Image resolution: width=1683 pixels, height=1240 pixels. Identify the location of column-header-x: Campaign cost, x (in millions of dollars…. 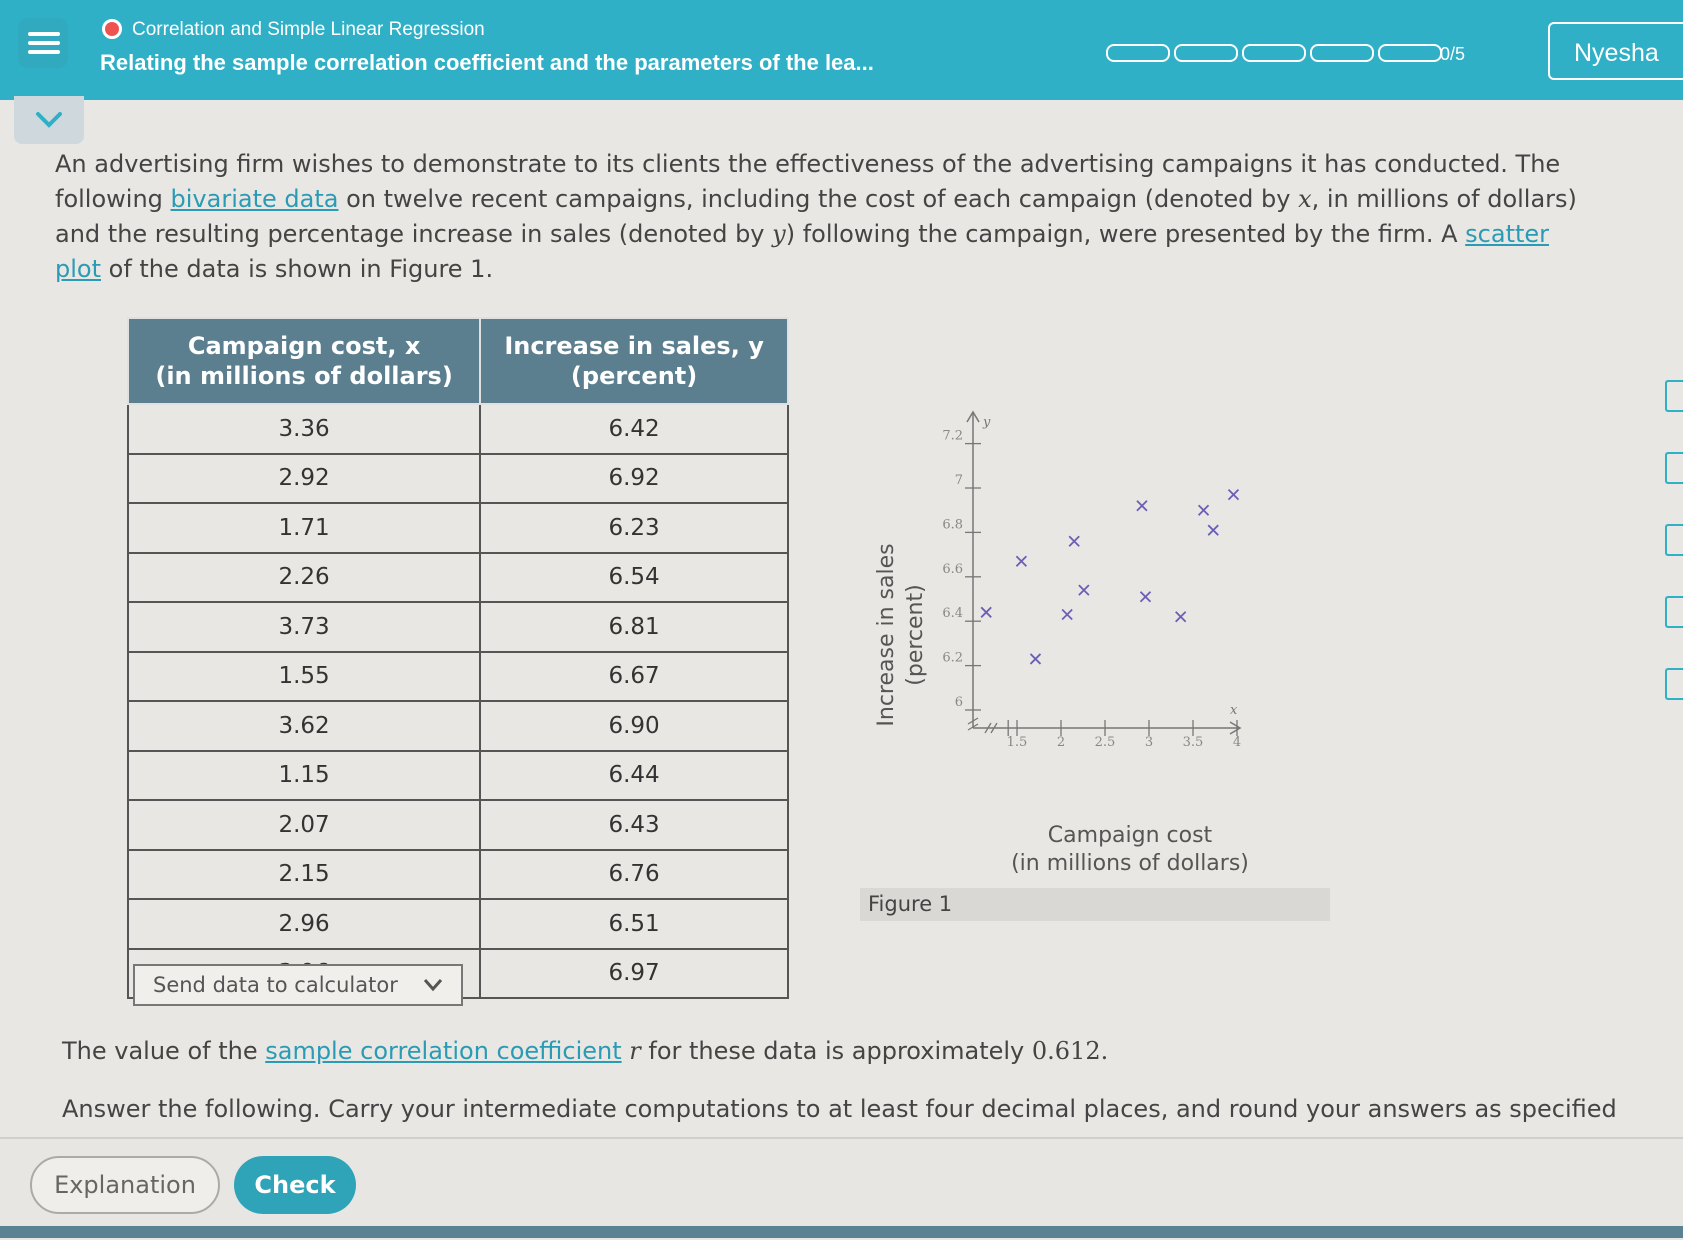
(304, 361).